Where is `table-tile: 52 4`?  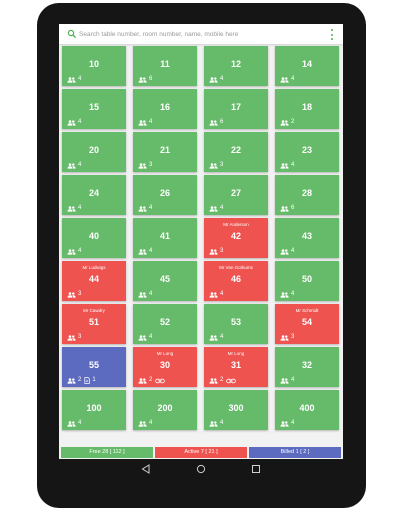 table-tile: 52 4 is located at coordinates (165, 324).